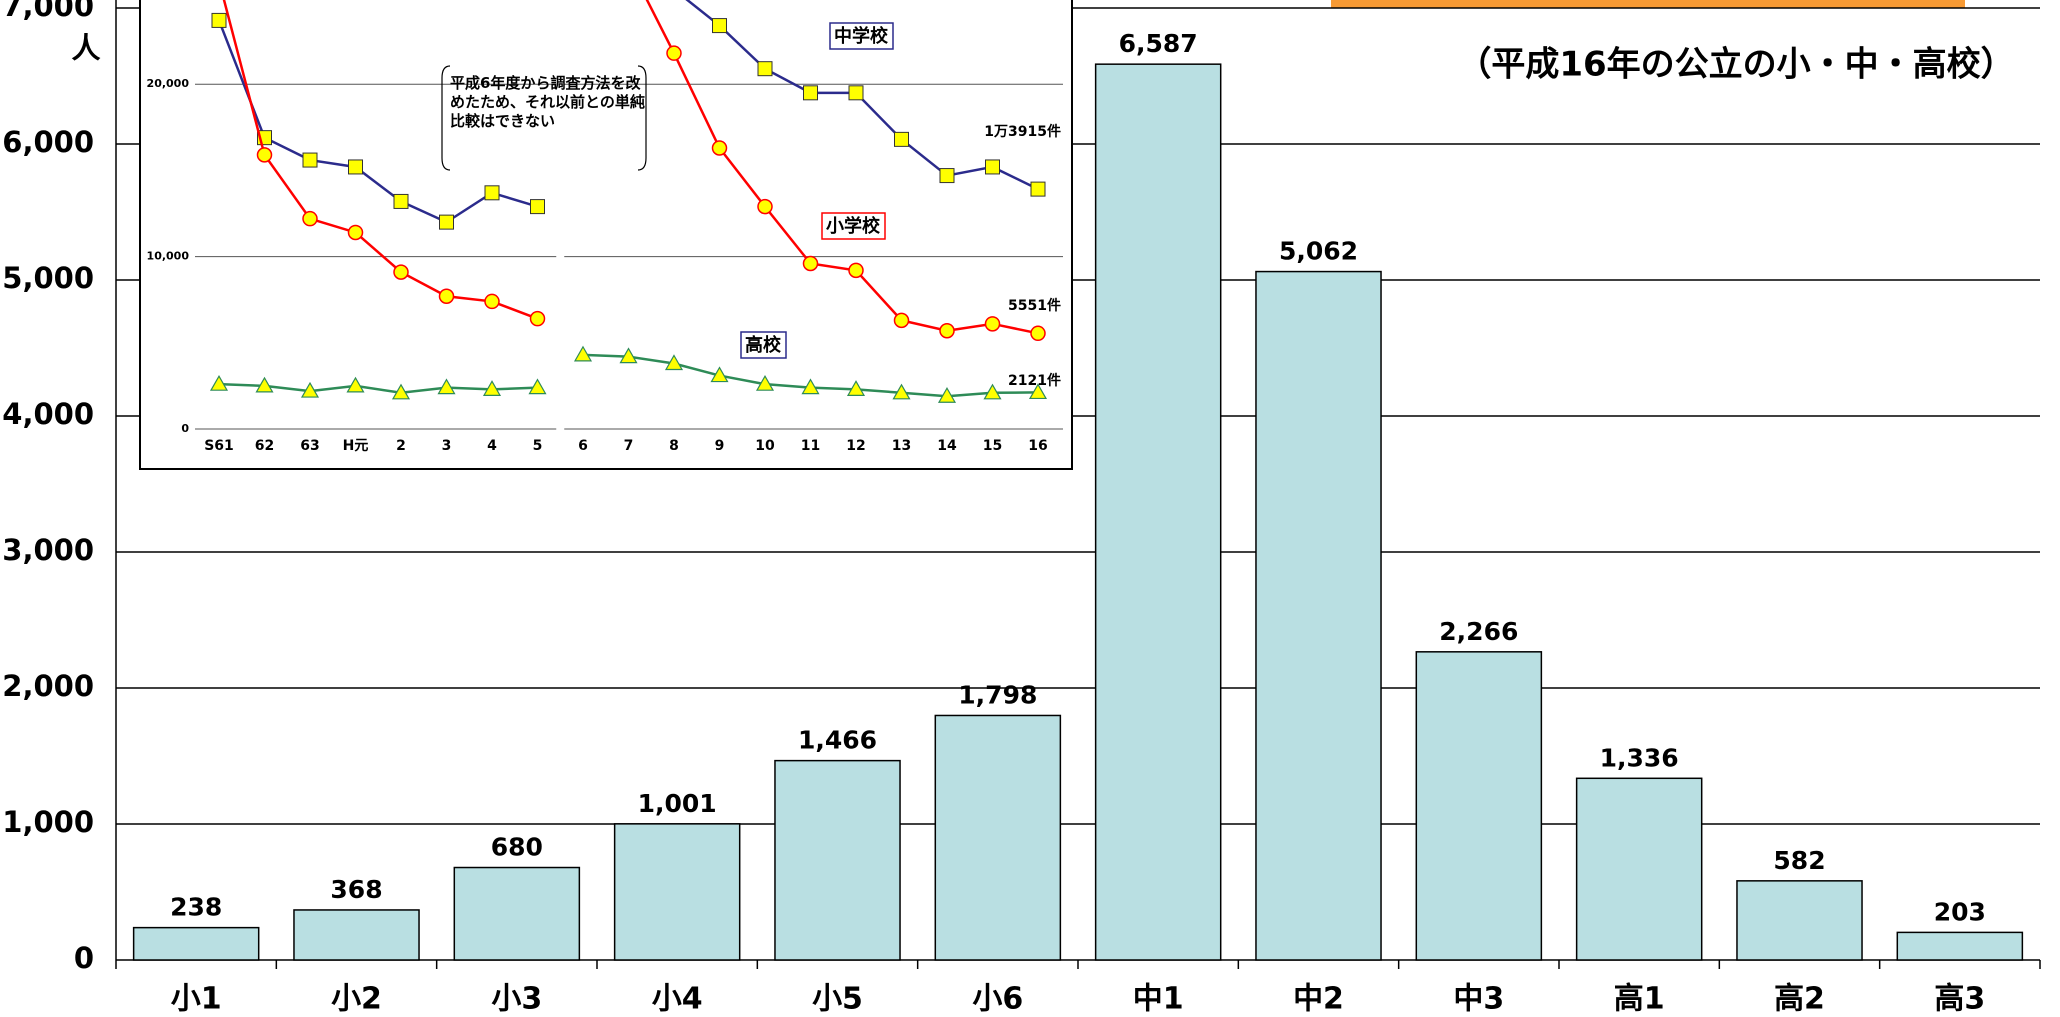 The image size is (2060, 1017). What do you see at coordinates (516, 999) in the screenshot?
I see `x-tick-label: 小3` at bounding box center [516, 999].